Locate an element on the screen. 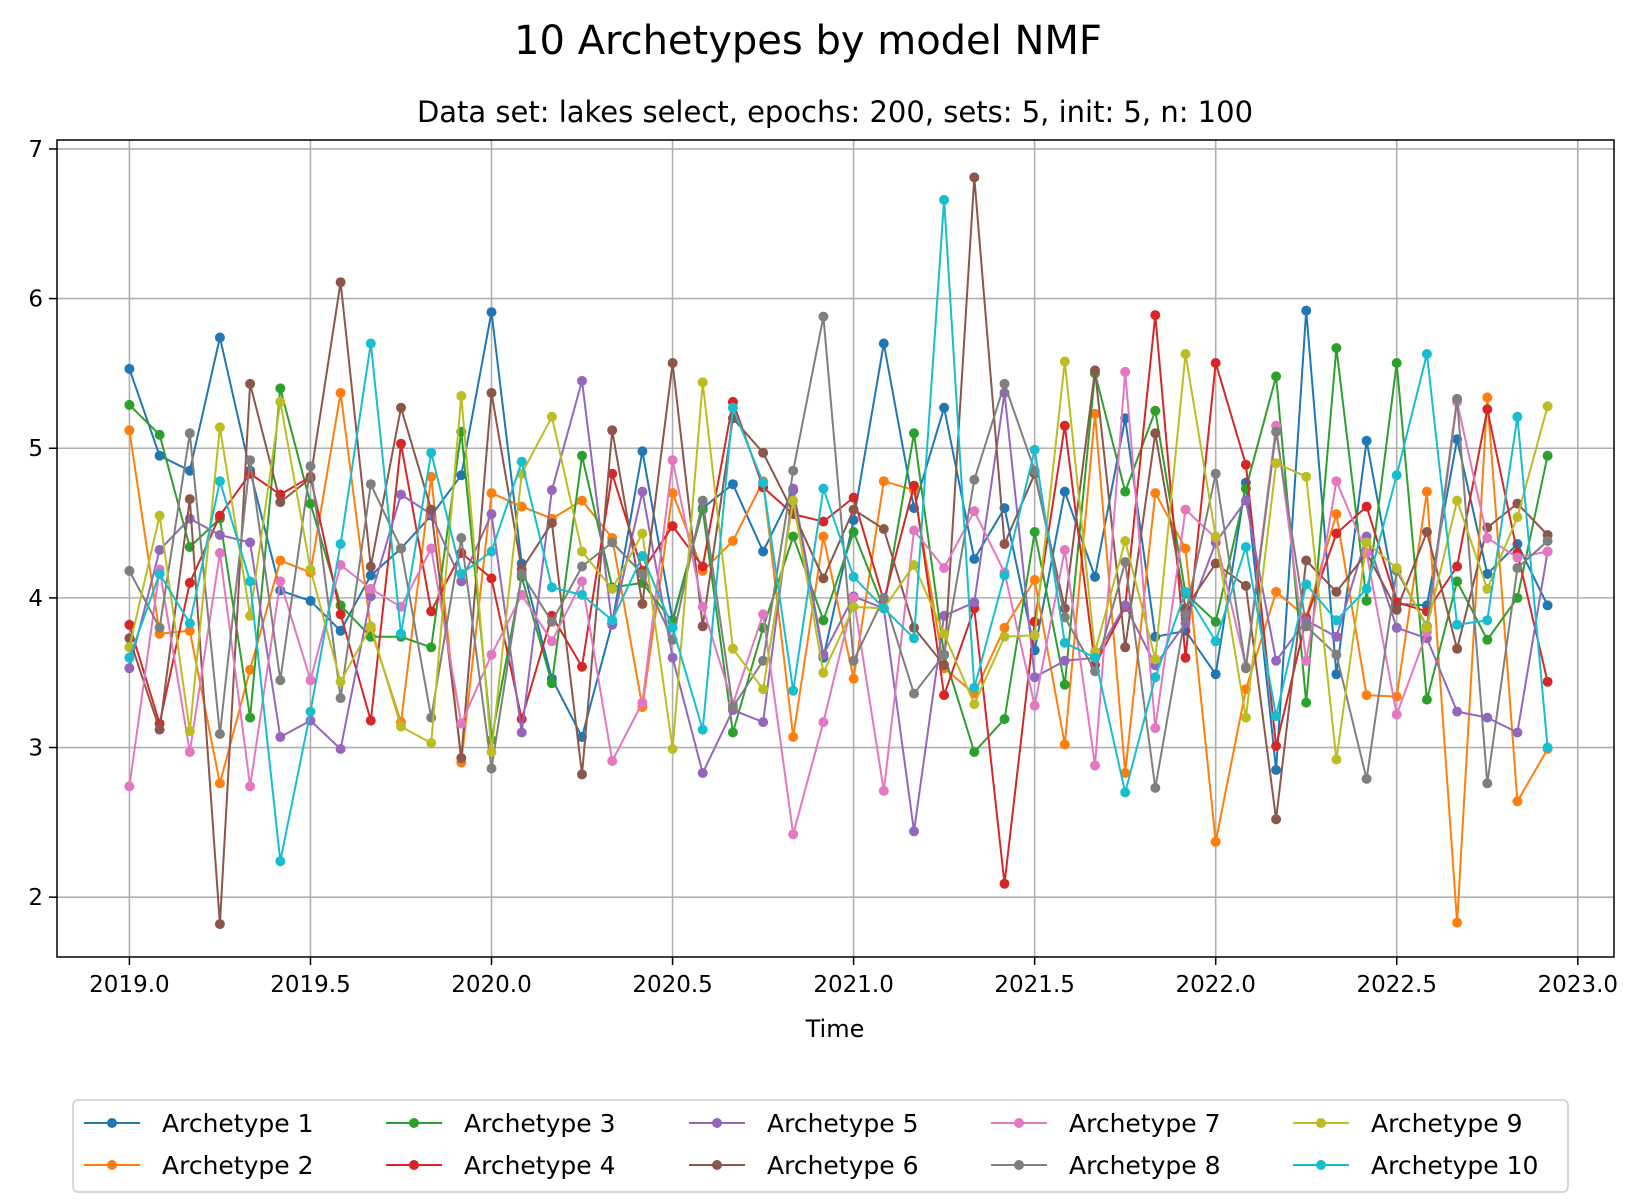  legend-label: Archetype 1 is located at coordinates (238, 1123).